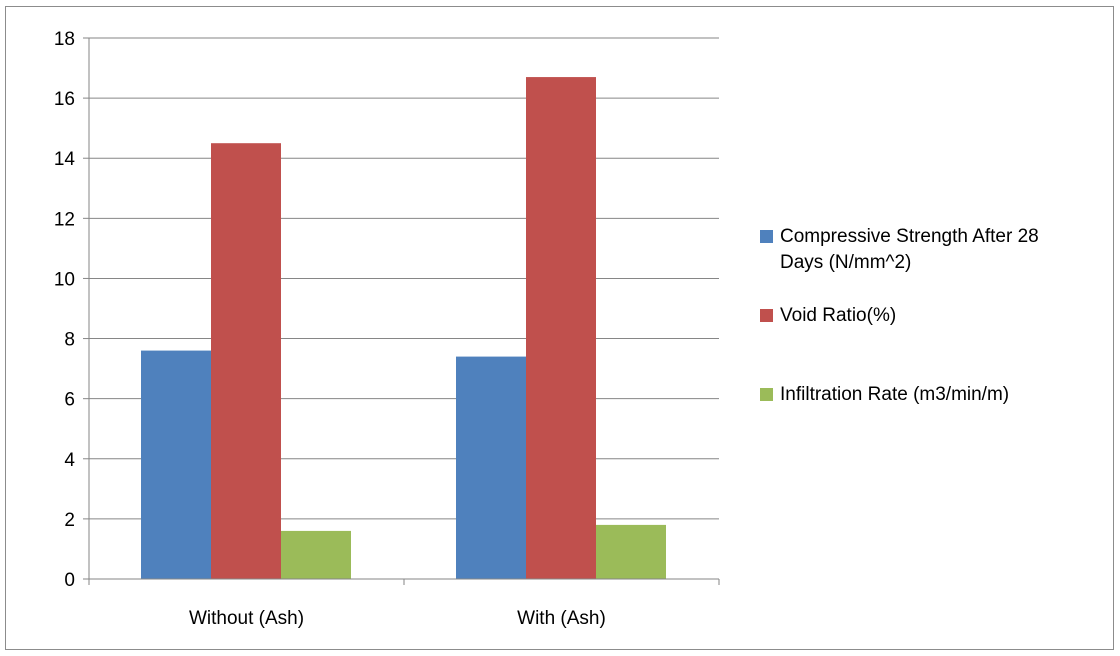  I want to click on y-tick-label: 4, so click(69, 460).